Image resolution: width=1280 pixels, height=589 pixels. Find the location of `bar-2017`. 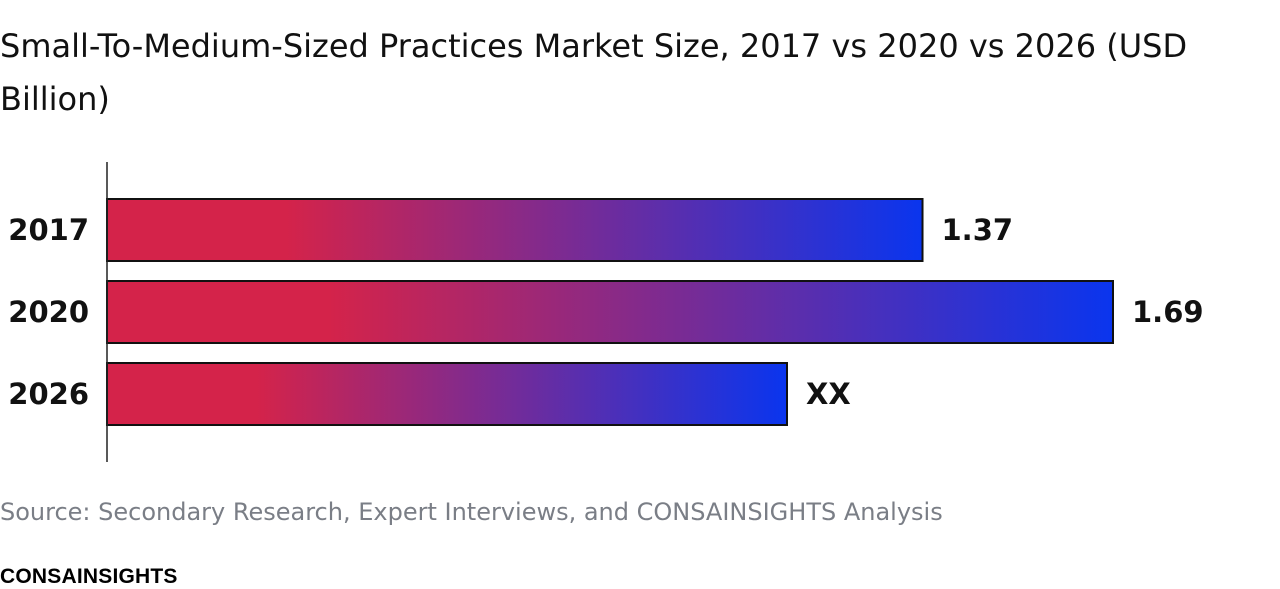

bar-2017 is located at coordinates (515, 230).